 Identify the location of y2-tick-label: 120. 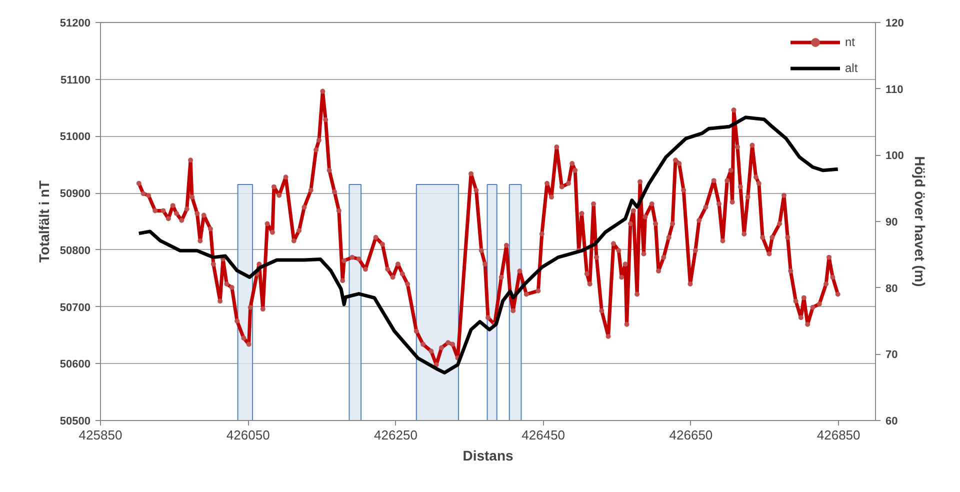
(895, 24).